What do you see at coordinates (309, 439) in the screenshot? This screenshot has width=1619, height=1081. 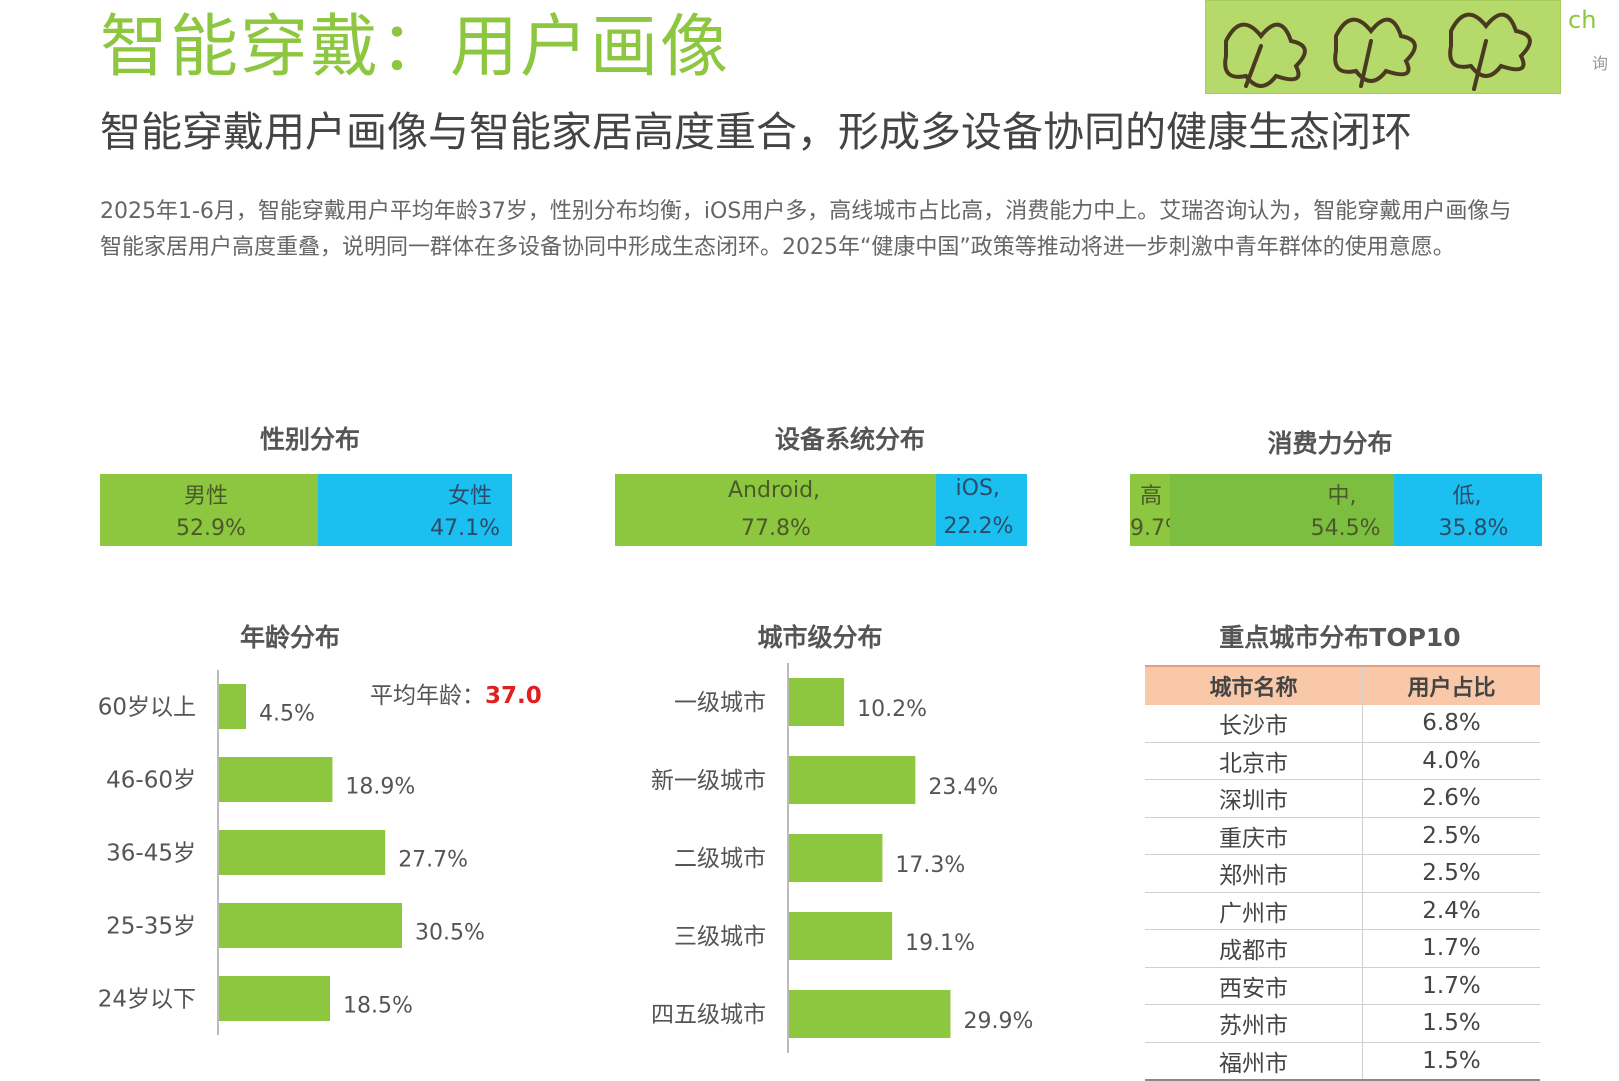 I see `gender-chart-title: 性别分布` at bounding box center [309, 439].